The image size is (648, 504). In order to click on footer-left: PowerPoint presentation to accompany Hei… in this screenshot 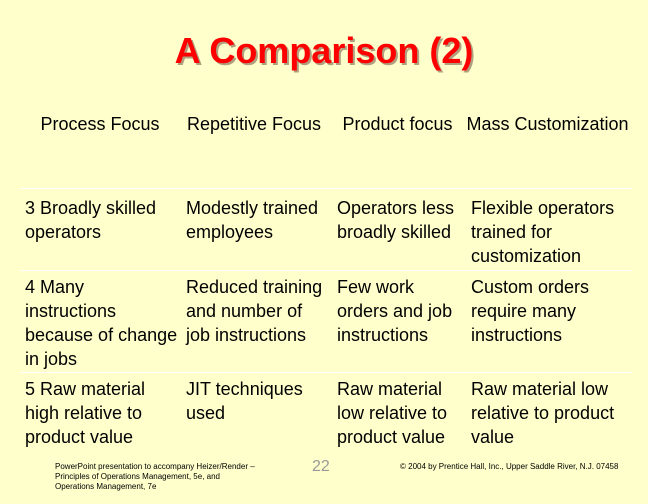, I will do `click(155, 476)`.